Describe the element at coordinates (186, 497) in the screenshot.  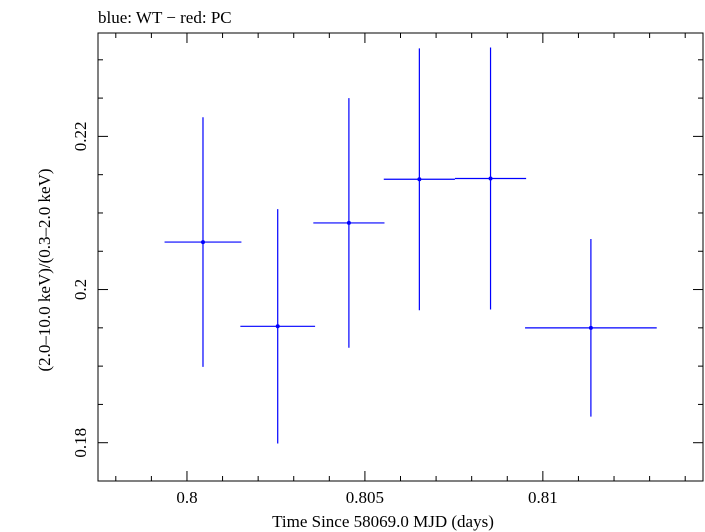
I see `x-tick-label: 0.8` at that location.